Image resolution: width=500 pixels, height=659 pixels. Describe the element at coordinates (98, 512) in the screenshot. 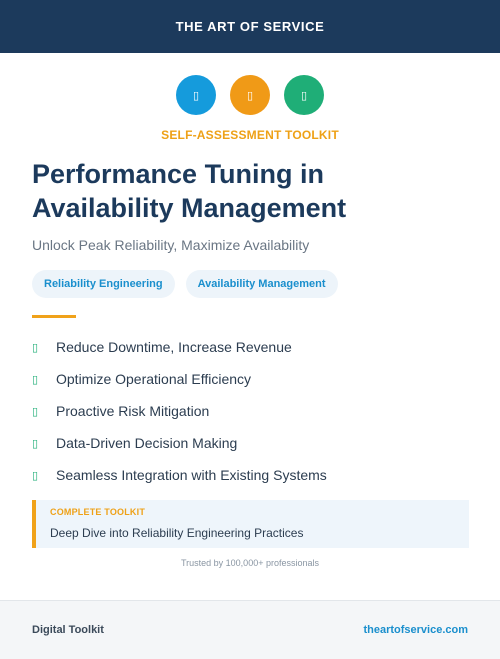

I see `callout-kicker: COMPLETE TOOLKIT` at that location.